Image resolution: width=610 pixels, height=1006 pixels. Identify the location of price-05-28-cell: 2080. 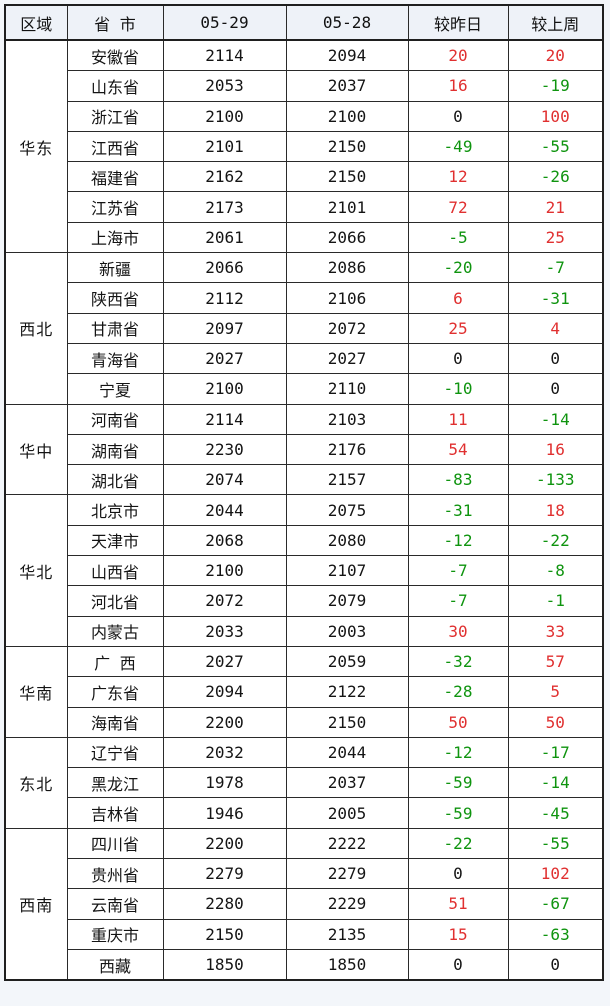
(347, 540).